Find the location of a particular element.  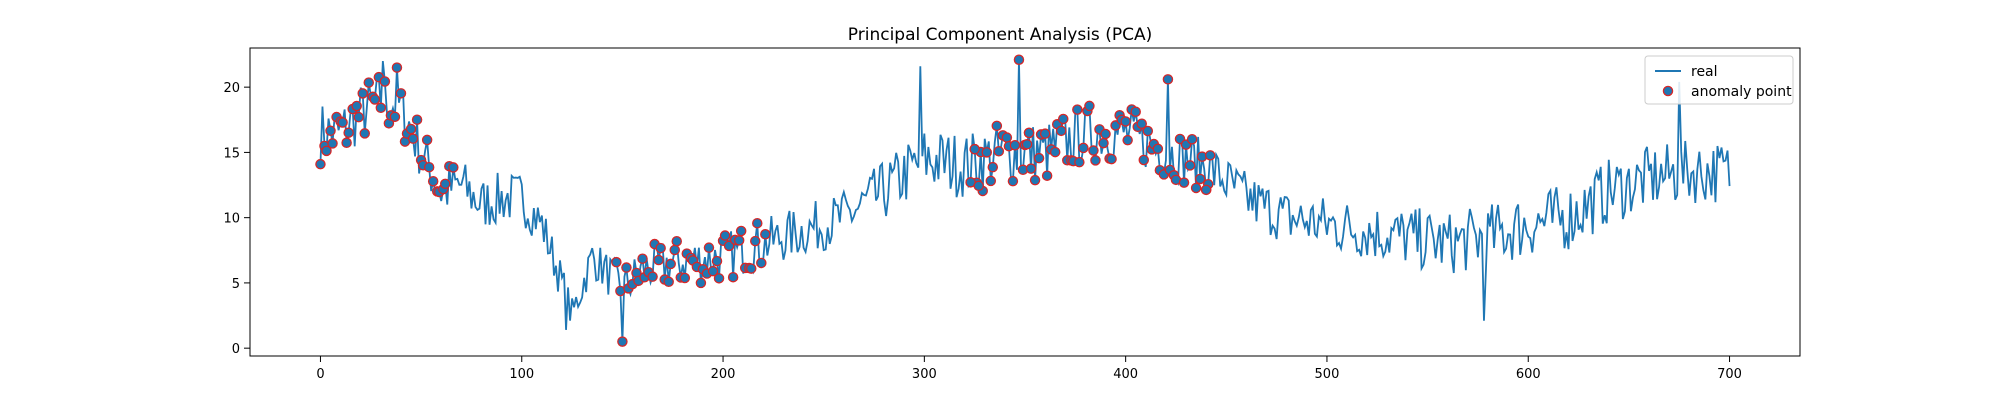

x-tick-label: 500 is located at coordinates (1327, 374).